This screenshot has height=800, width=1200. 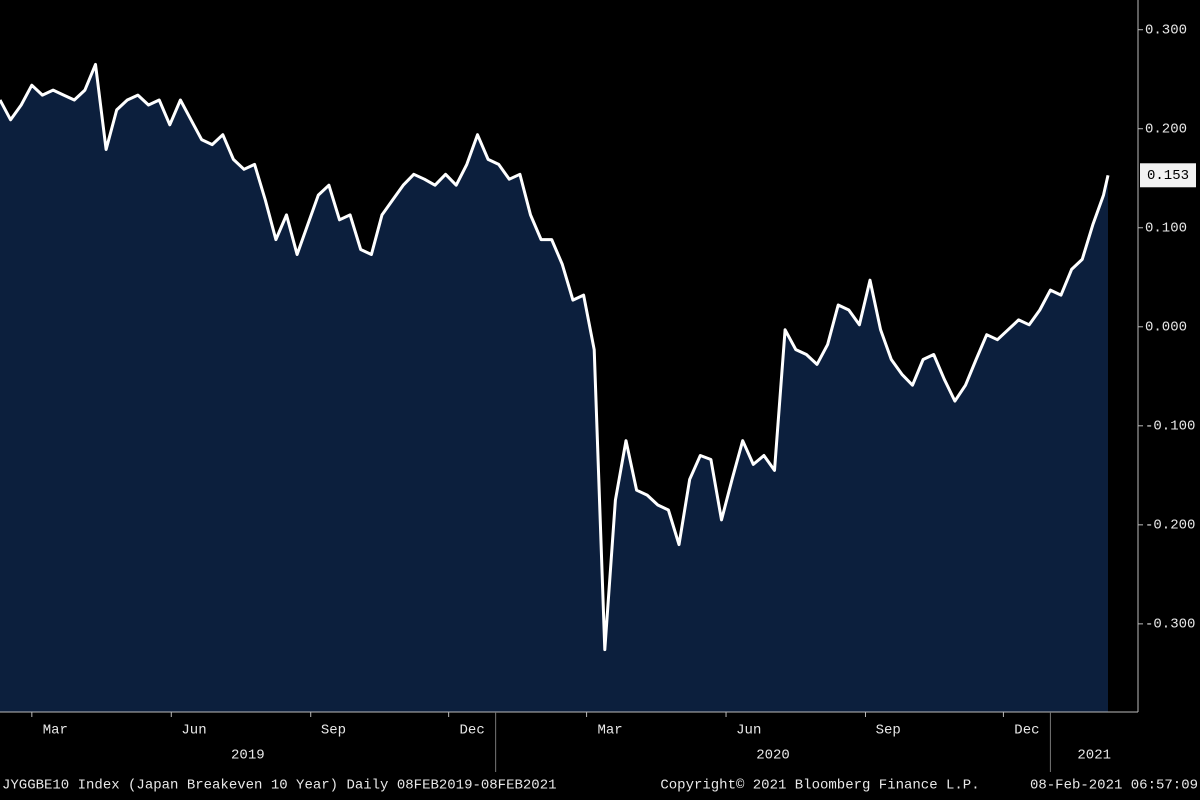 I want to click on footer-right: 08-Feb-2021 06:57:09, so click(x=1114, y=786).